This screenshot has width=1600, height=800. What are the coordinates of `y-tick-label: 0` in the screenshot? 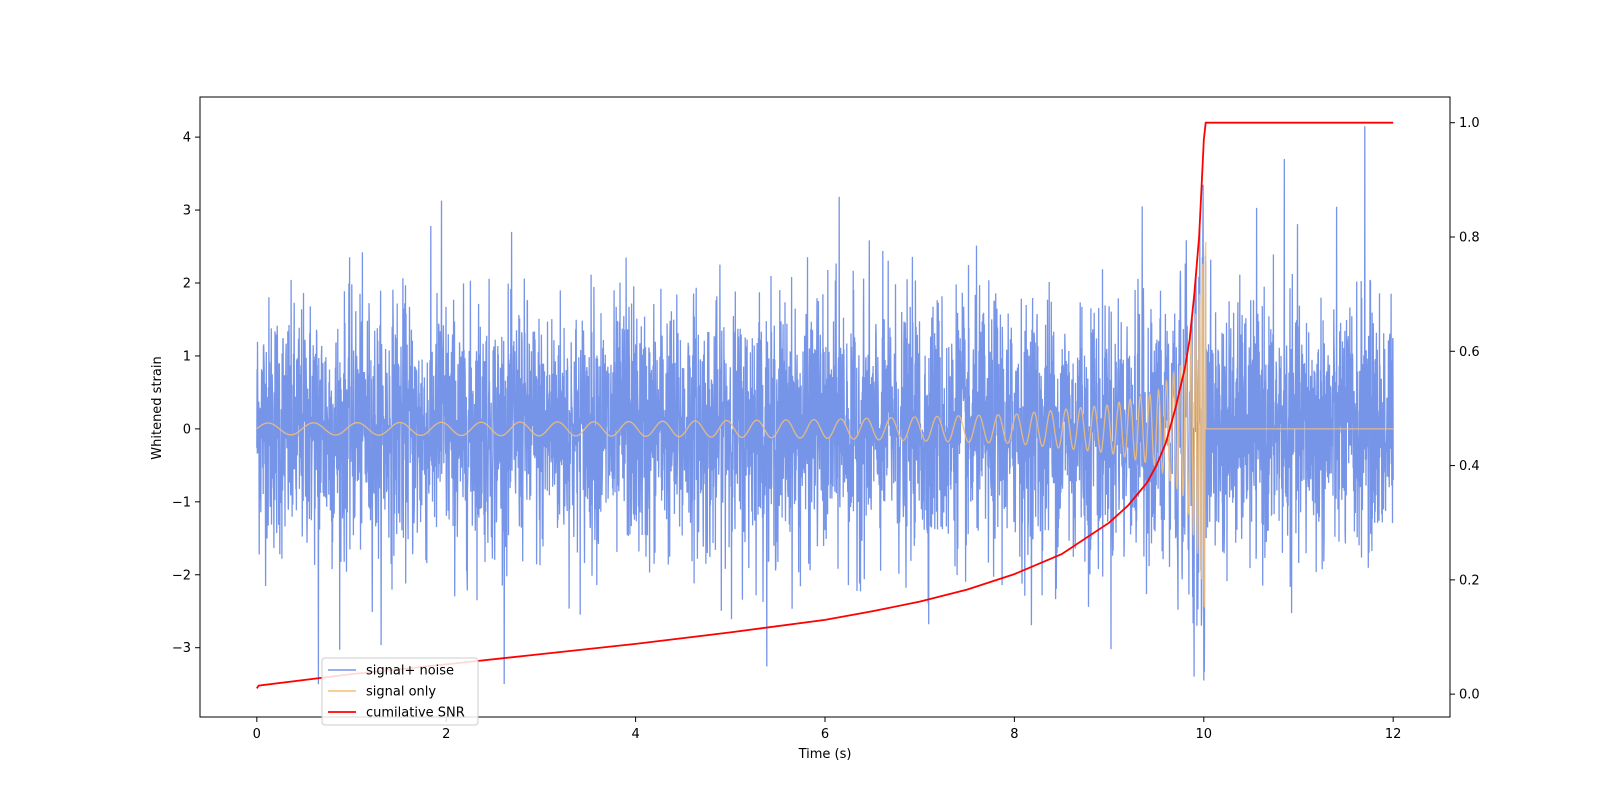 It's located at (187, 429).